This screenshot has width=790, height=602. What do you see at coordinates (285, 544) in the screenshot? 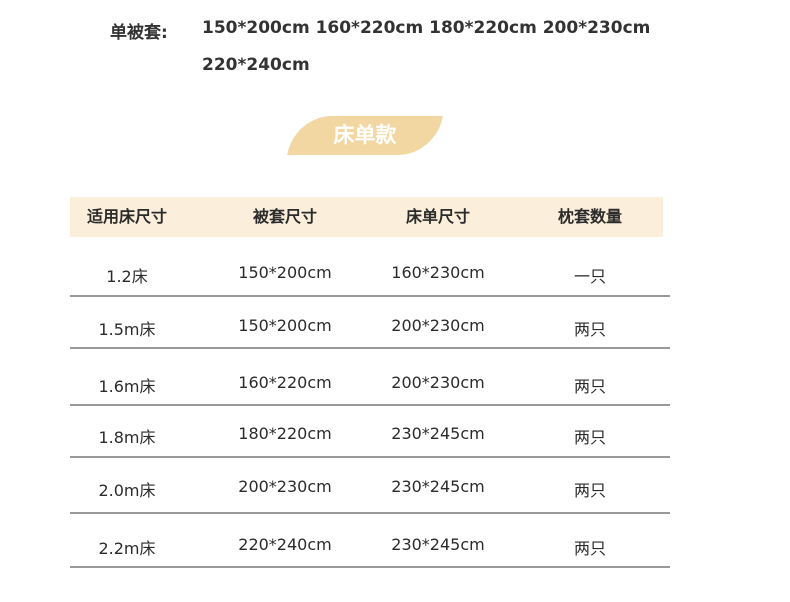
I see `table-cell: 220*240cm` at bounding box center [285, 544].